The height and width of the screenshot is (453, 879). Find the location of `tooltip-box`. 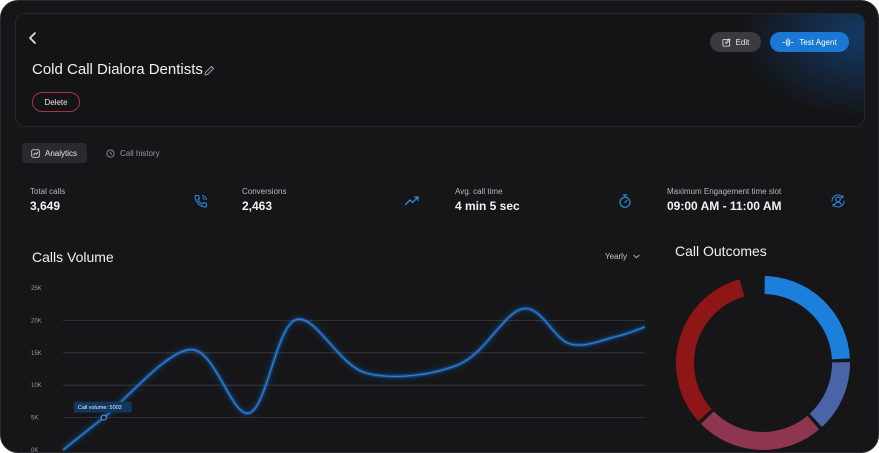

tooltip-box is located at coordinates (102, 407).